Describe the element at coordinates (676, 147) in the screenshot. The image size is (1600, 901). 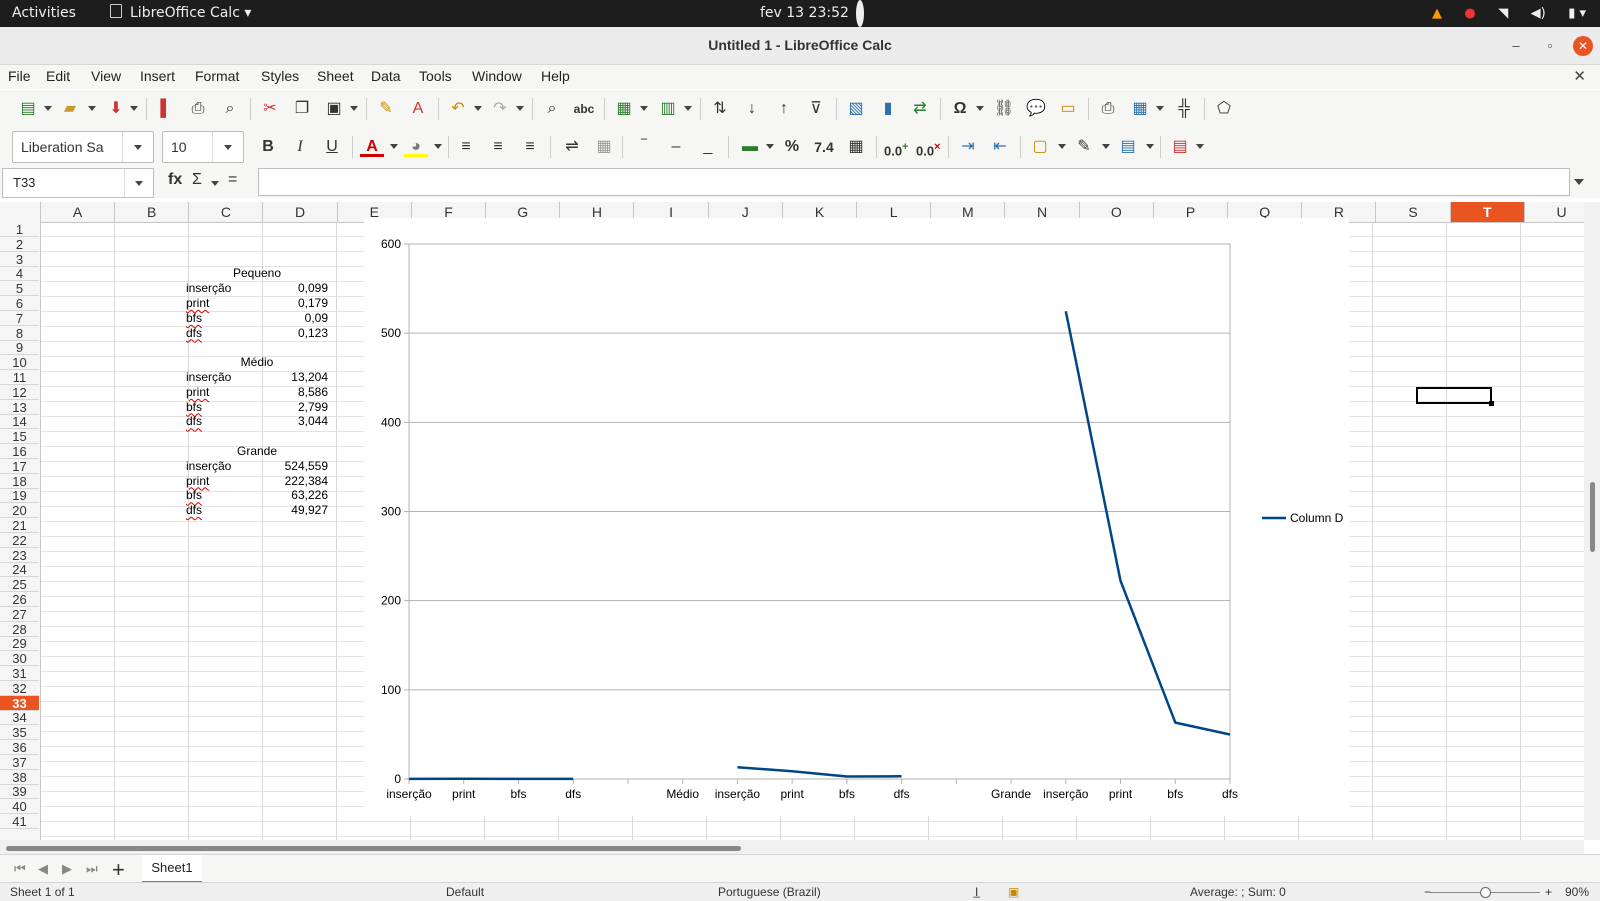
I see `align-middle-icon: –` at that location.